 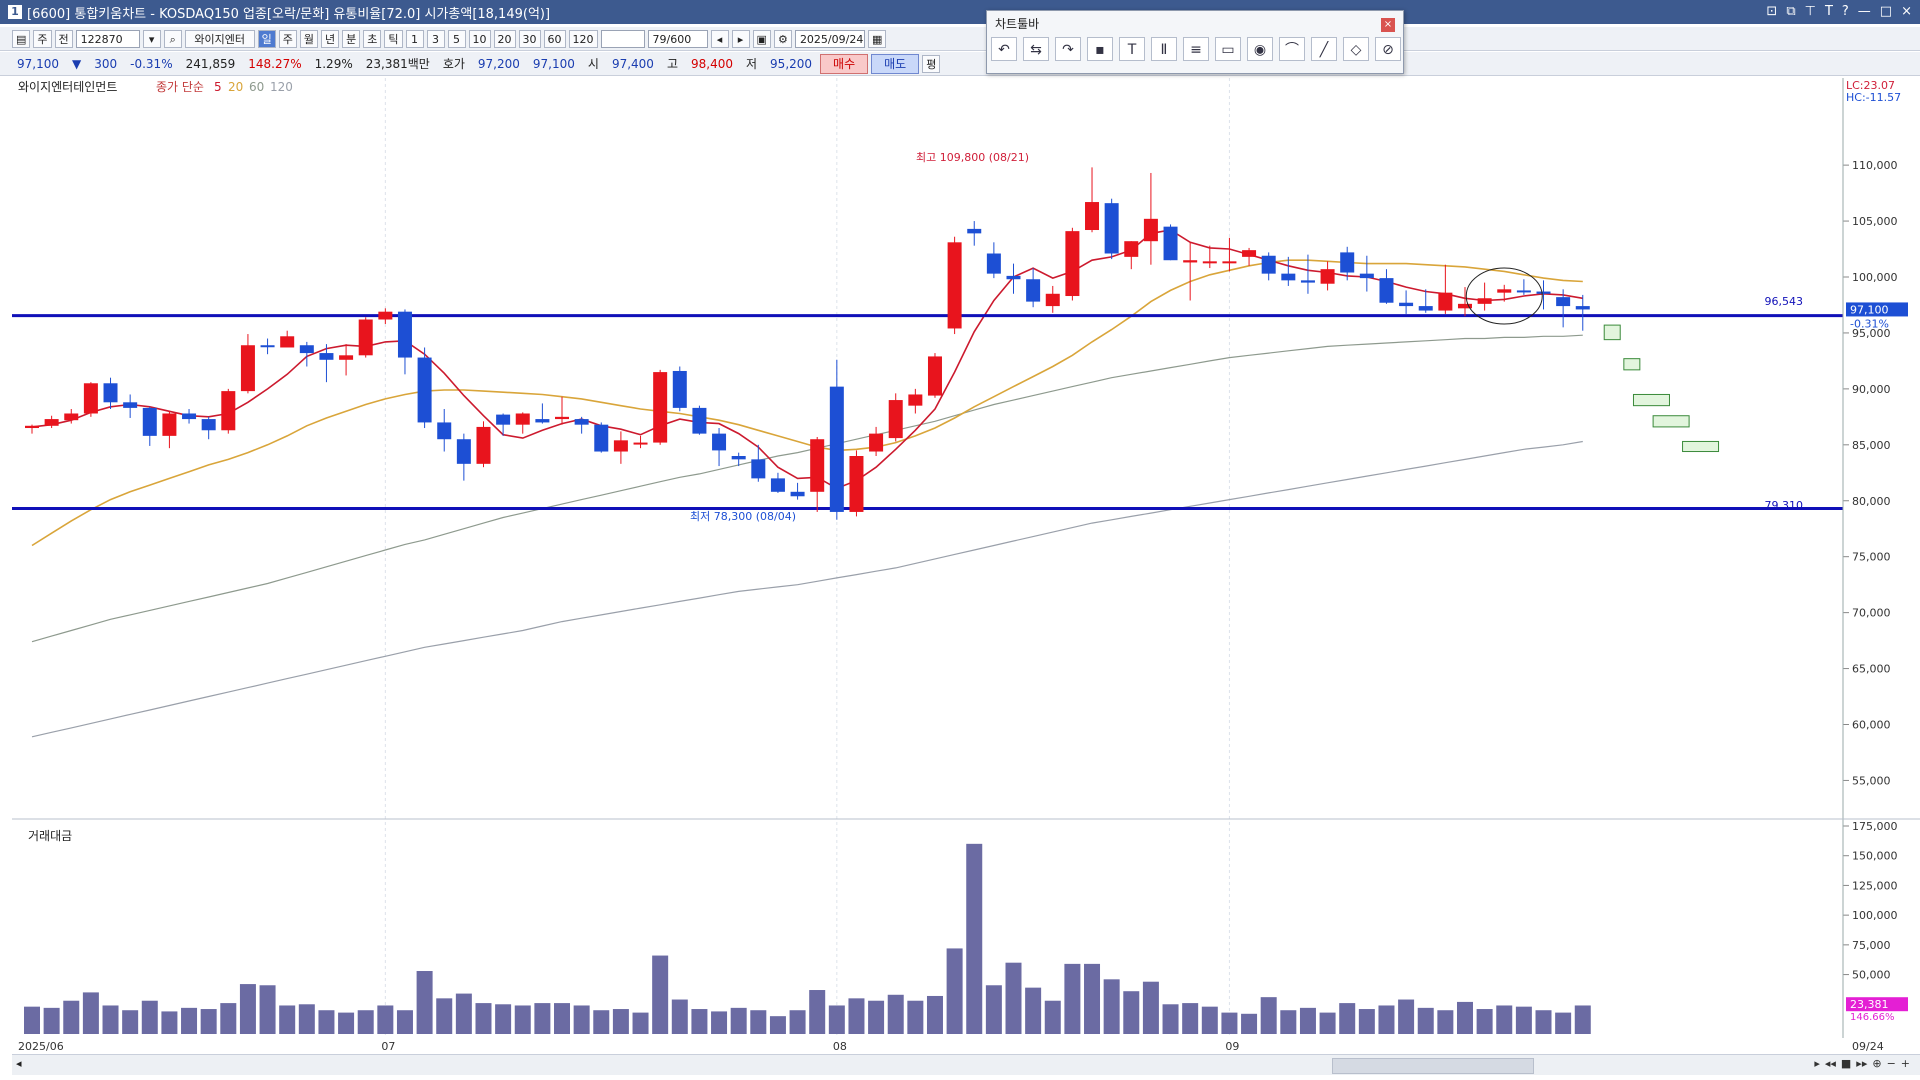 What do you see at coordinates (151, 38) in the screenshot?
I see `code-dropdown-icon: ▾` at bounding box center [151, 38].